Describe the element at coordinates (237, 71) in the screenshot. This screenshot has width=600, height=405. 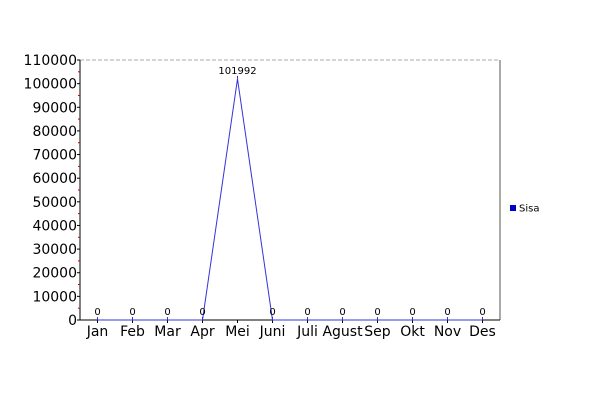
I see `data-label: 101992` at that location.